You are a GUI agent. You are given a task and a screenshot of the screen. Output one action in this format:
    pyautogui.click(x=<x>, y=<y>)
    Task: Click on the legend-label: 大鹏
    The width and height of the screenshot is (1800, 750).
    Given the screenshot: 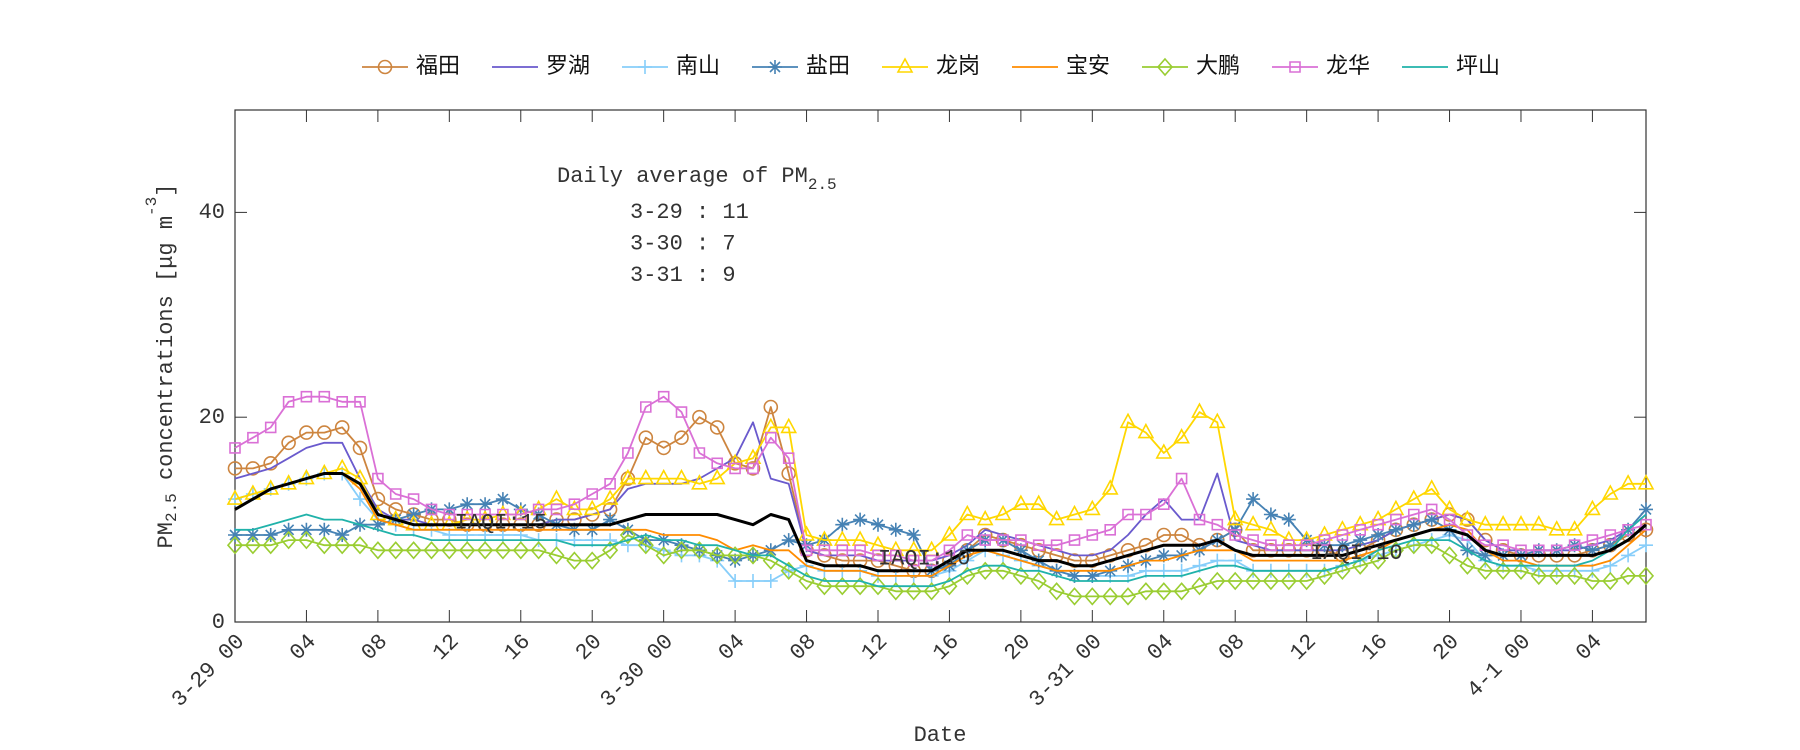 What is the action you would take?
    pyautogui.click(x=1218, y=66)
    